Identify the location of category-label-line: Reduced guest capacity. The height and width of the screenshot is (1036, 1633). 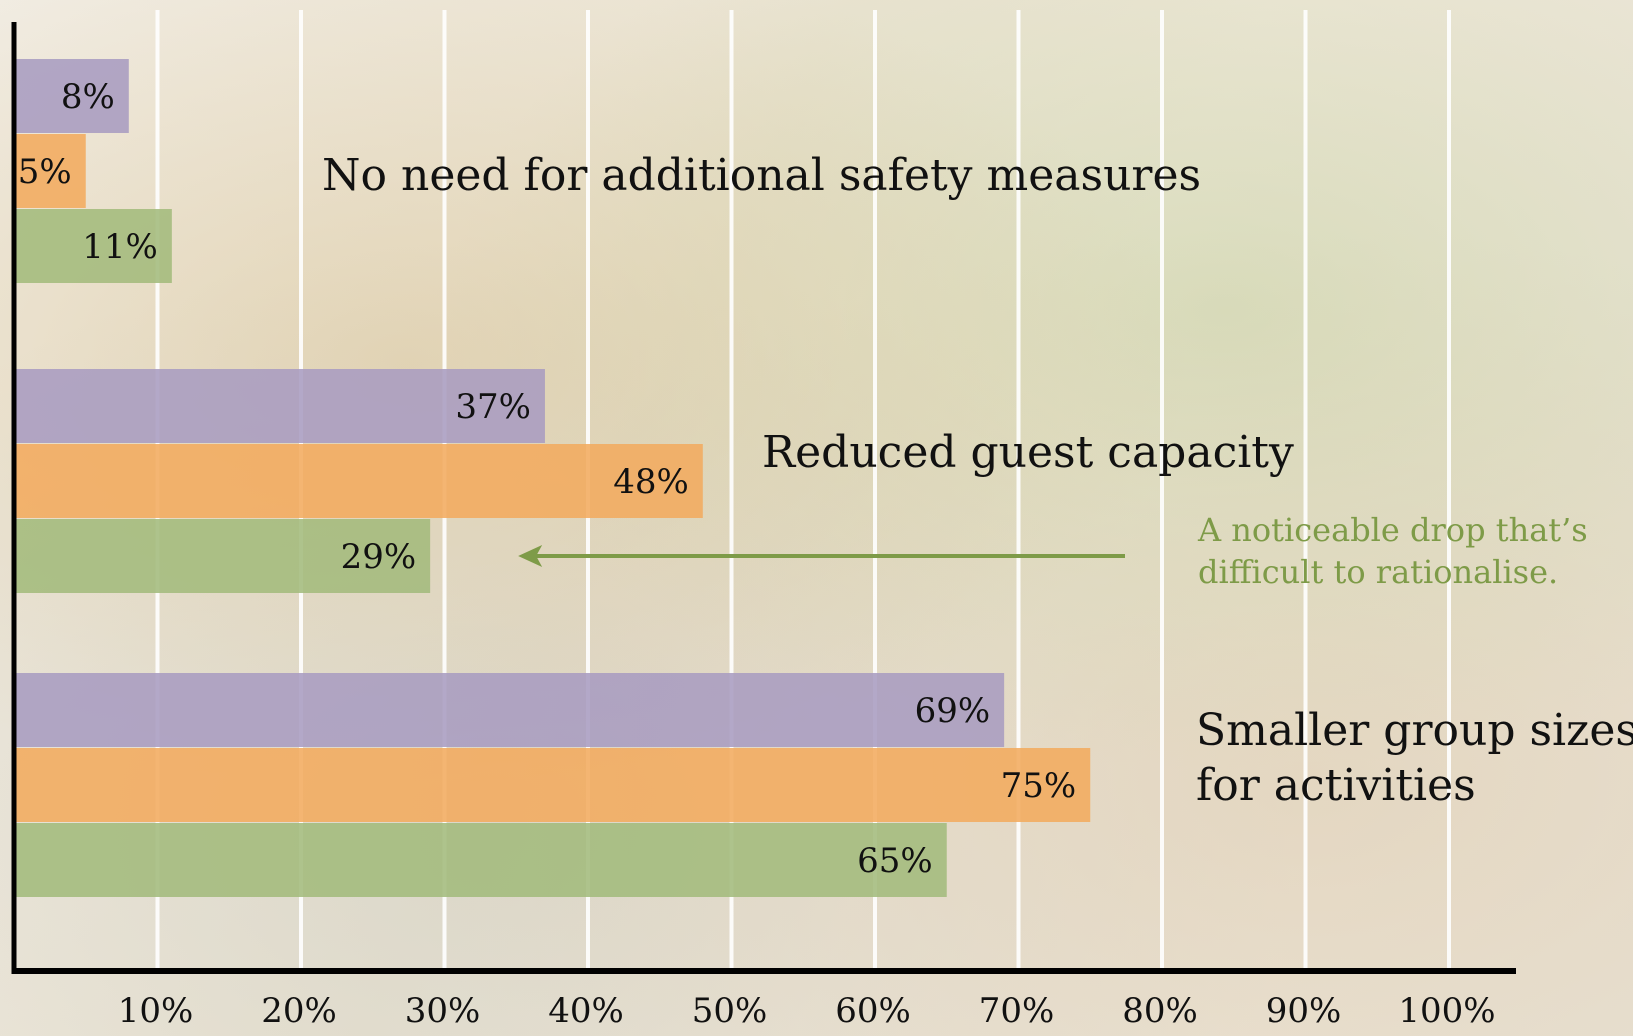
(1028, 452).